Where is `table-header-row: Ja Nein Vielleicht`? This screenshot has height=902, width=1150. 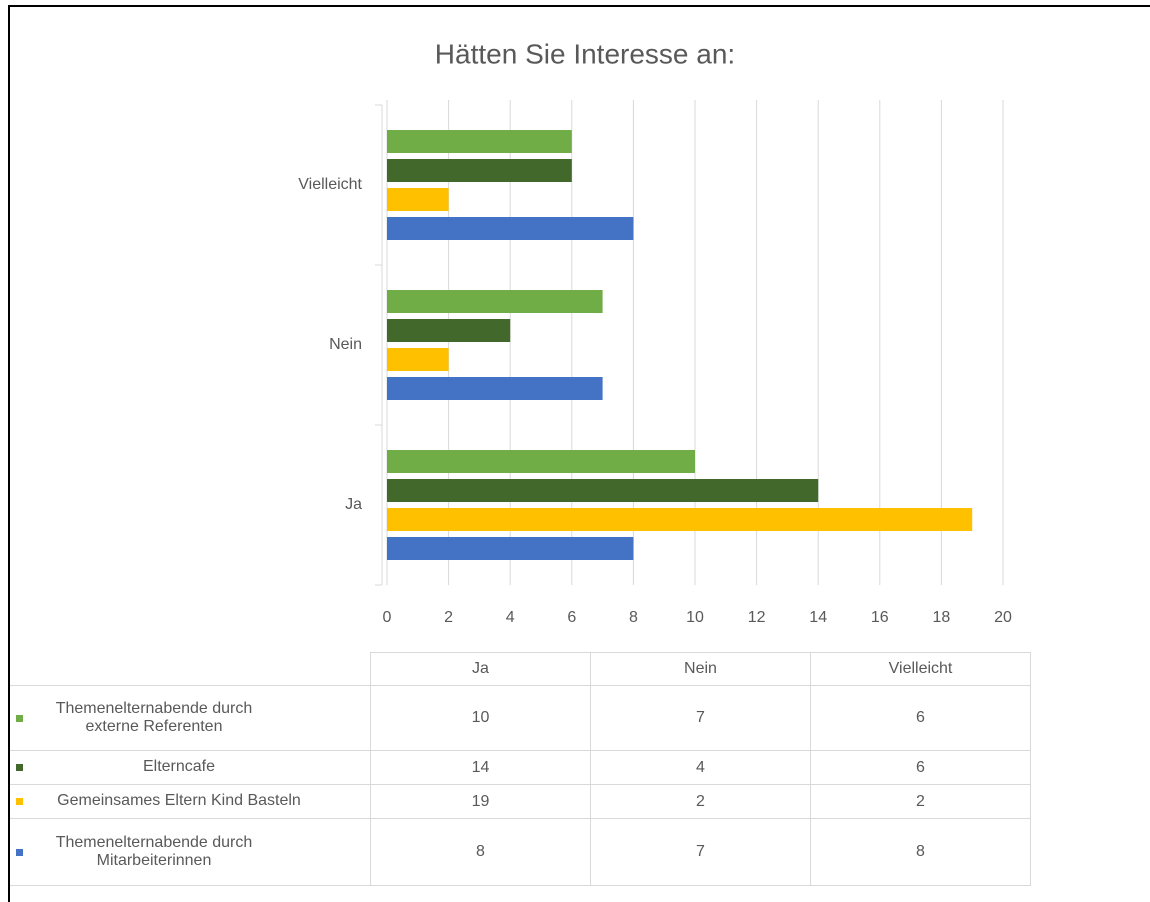
table-header-row: Ja Nein Vielleicht is located at coordinates (520, 669).